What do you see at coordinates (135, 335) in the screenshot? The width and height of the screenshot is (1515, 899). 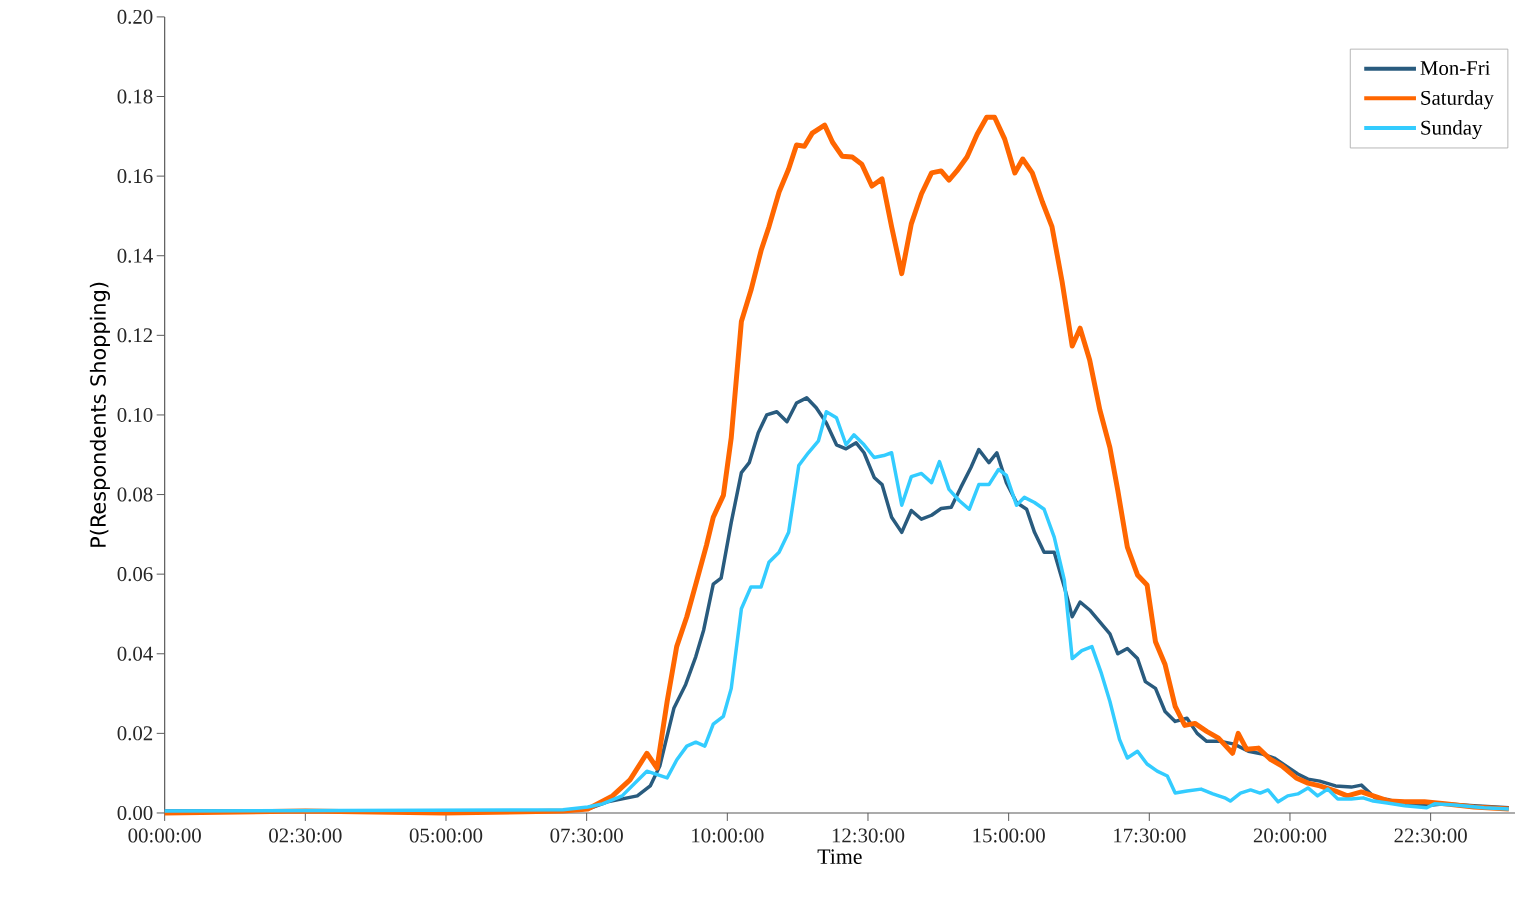 I see `y-tick-label: 0.12` at bounding box center [135, 335].